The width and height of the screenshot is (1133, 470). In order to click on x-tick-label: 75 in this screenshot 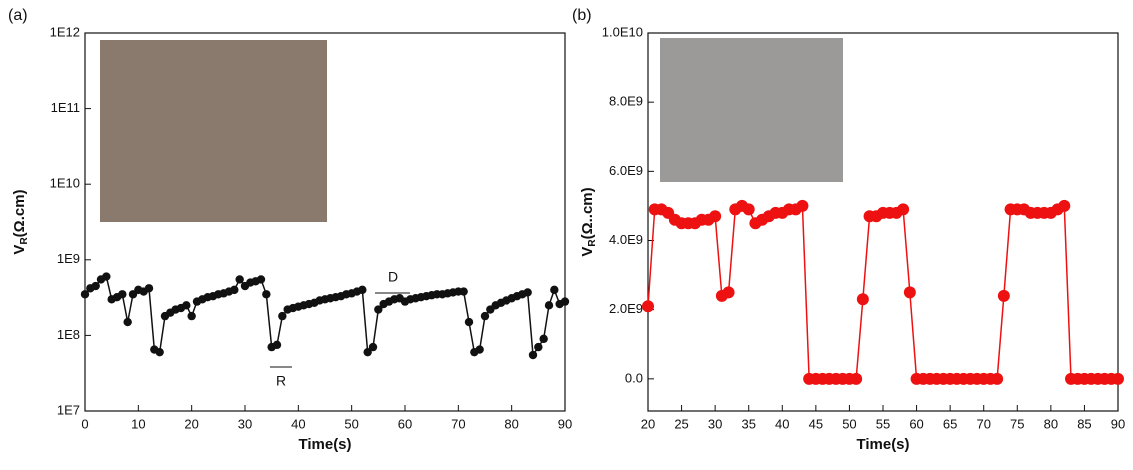, I will do `click(1017, 423)`.